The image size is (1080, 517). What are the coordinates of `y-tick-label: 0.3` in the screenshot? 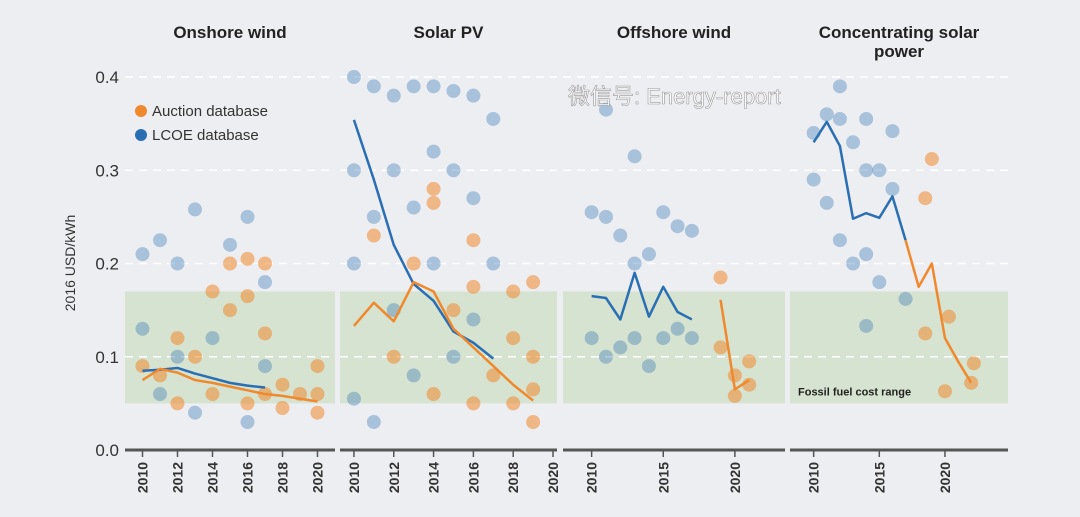 It's located at (107, 170).